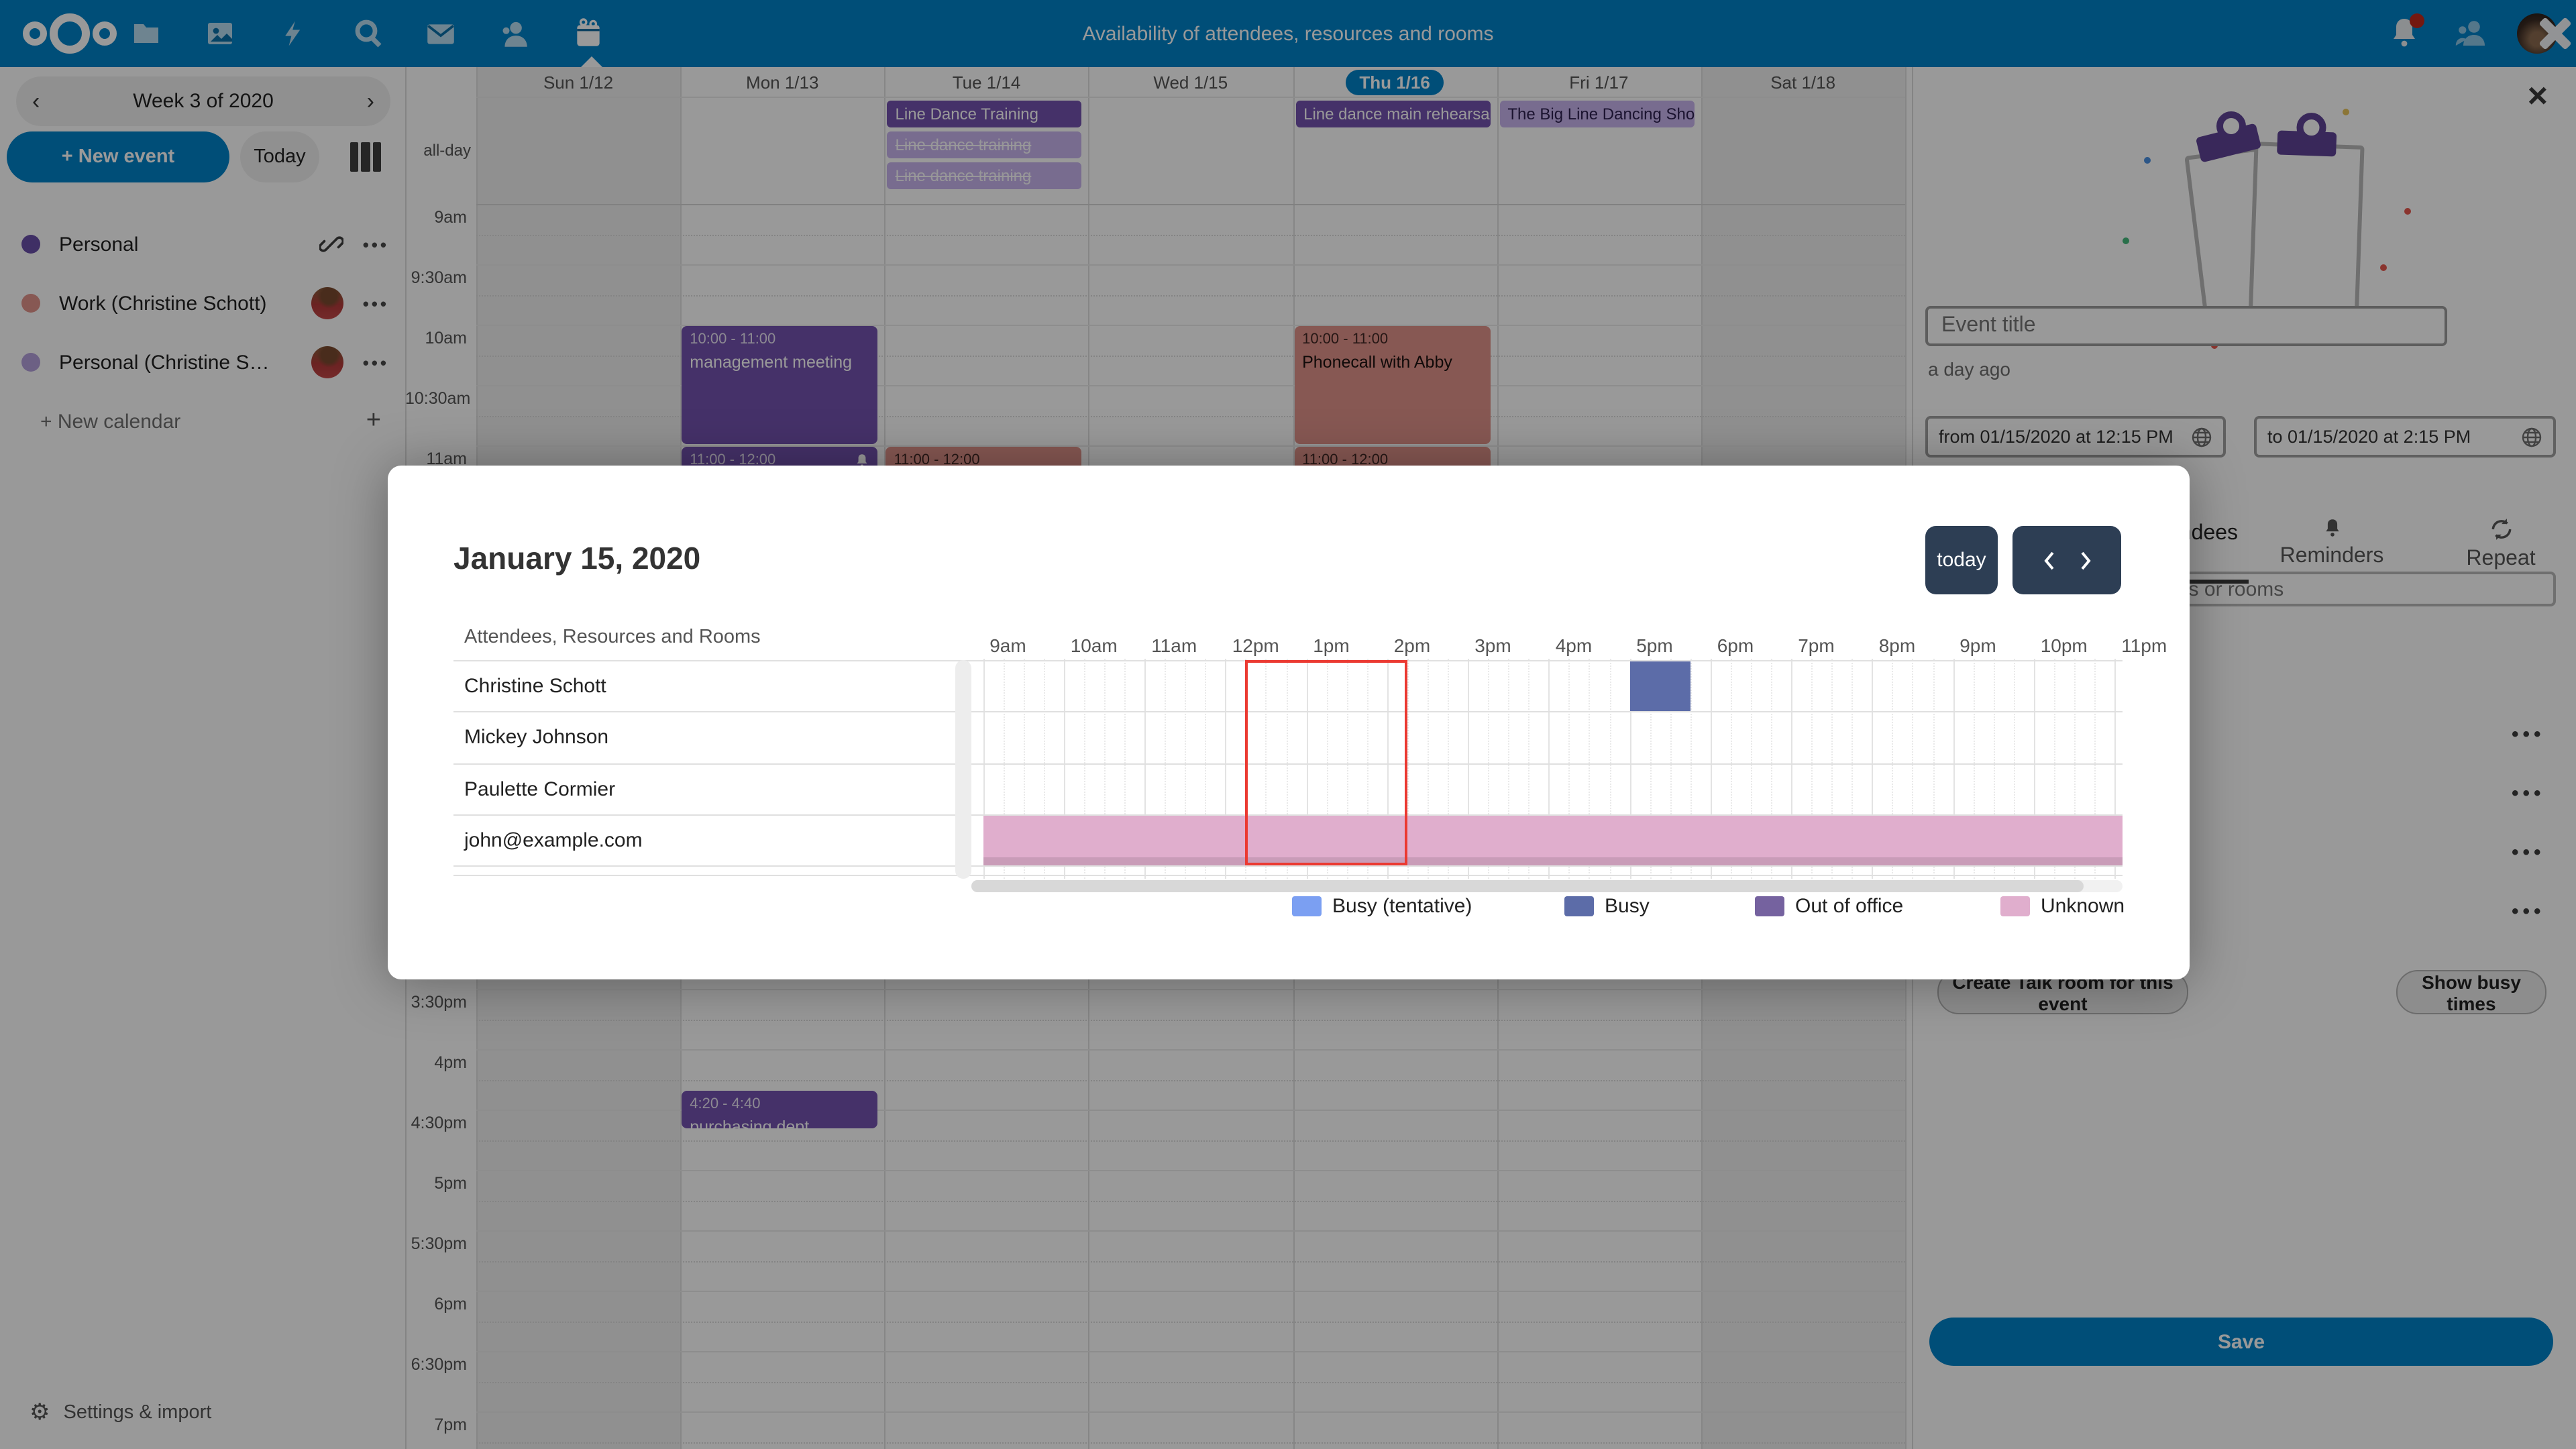 The width and height of the screenshot is (2576, 1449). What do you see at coordinates (514, 33) in the screenshot?
I see `contacts-app-icon` at bounding box center [514, 33].